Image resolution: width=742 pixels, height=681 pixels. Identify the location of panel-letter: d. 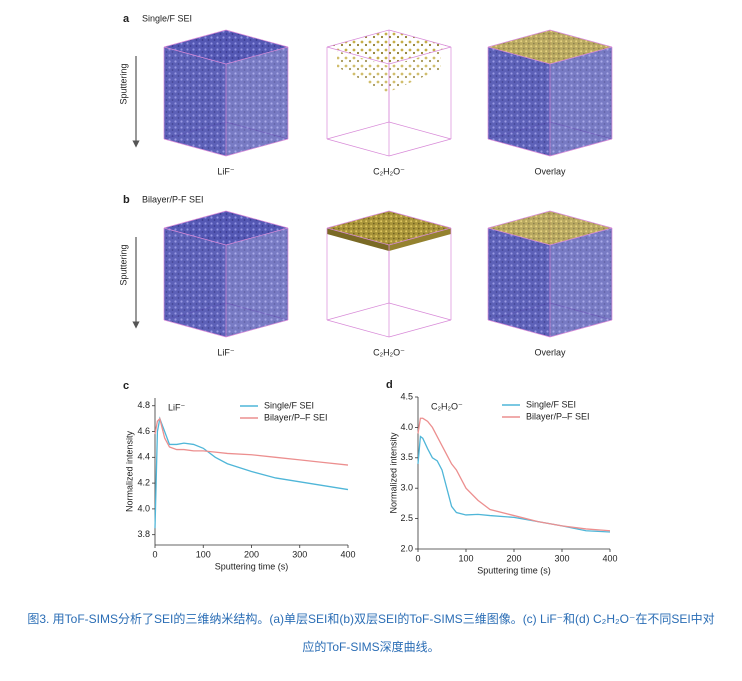
(389, 385).